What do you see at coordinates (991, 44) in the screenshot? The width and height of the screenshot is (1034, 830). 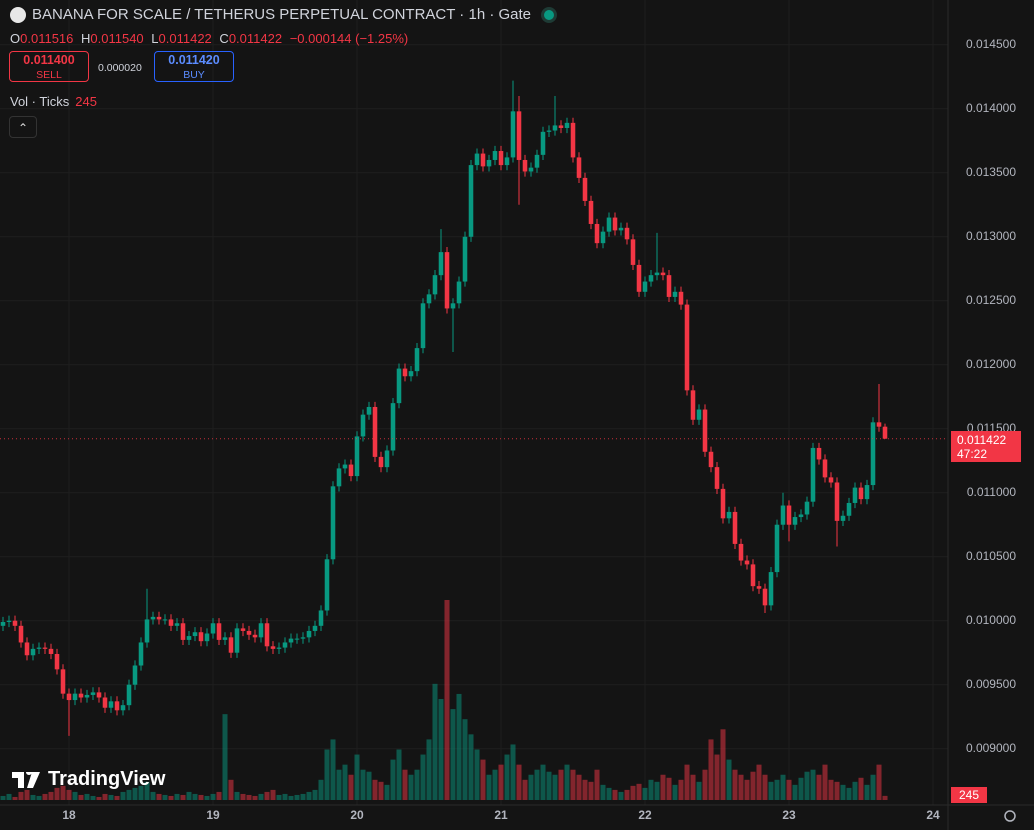 I see `y-tick-label: 0.014500` at bounding box center [991, 44].